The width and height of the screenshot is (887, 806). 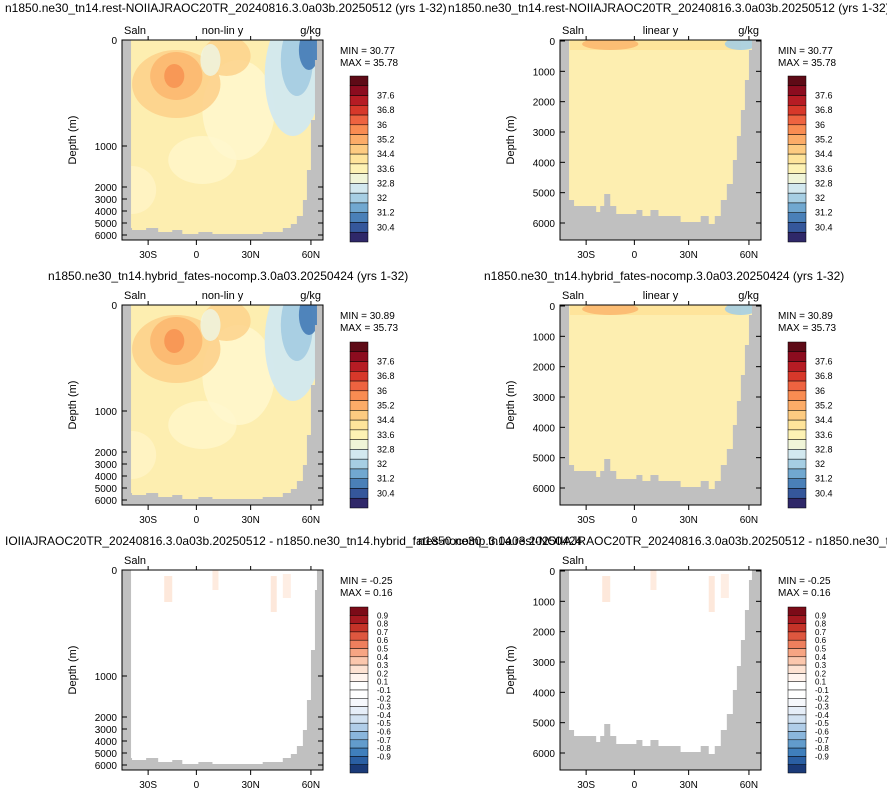 What do you see at coordinates (148, 255) in the screenshot?
I see `x-tick-label: 30S` at bounding box center [148, 255].